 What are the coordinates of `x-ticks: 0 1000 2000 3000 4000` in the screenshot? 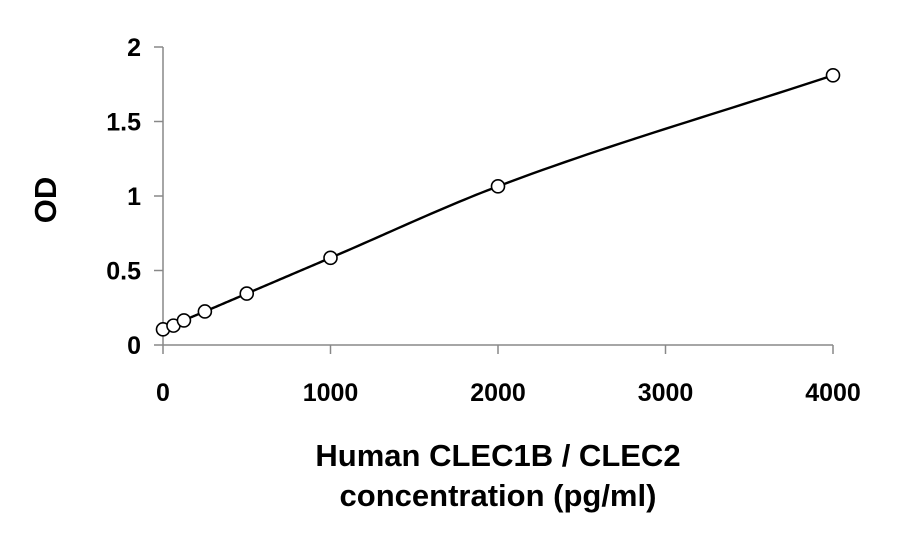 It's located at (508, 376).